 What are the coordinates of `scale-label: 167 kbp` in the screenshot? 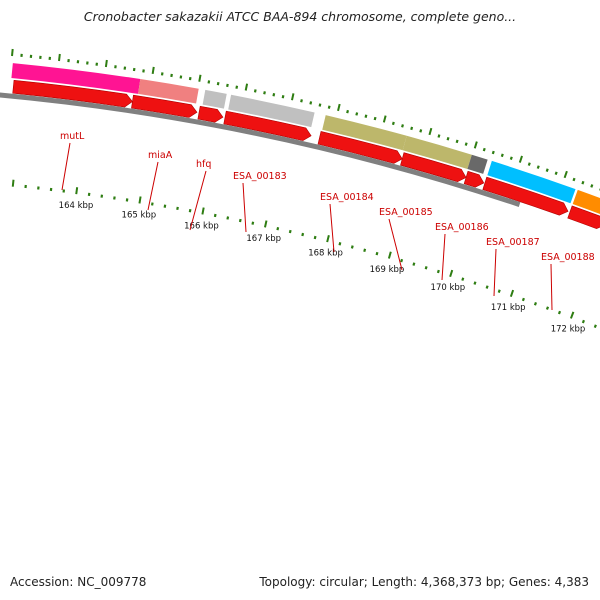 It's located at (263, 239).